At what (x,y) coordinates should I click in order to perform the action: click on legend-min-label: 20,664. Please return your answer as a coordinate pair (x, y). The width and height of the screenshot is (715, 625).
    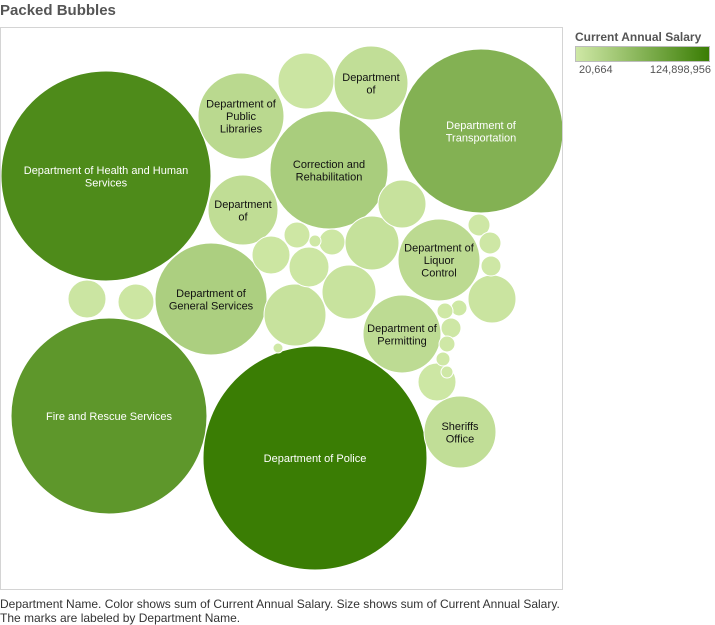
    Looking at the image, I should click on (596, 70).